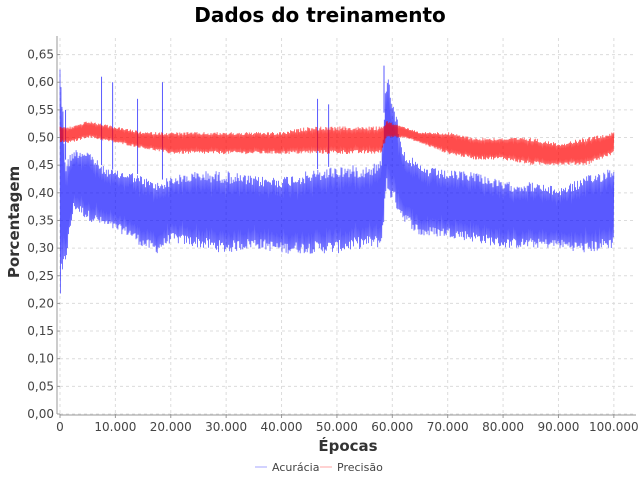  I want to click on legend: Acurácia Precisão, so click(319, 467).